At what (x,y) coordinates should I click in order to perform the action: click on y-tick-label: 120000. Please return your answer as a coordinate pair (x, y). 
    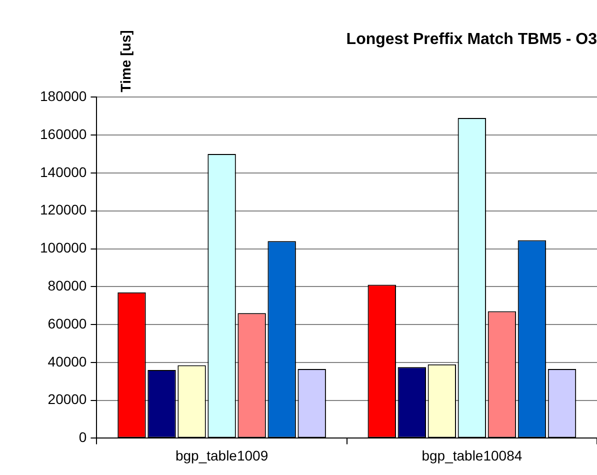
    Looking at the image, I should click on (63, 210).